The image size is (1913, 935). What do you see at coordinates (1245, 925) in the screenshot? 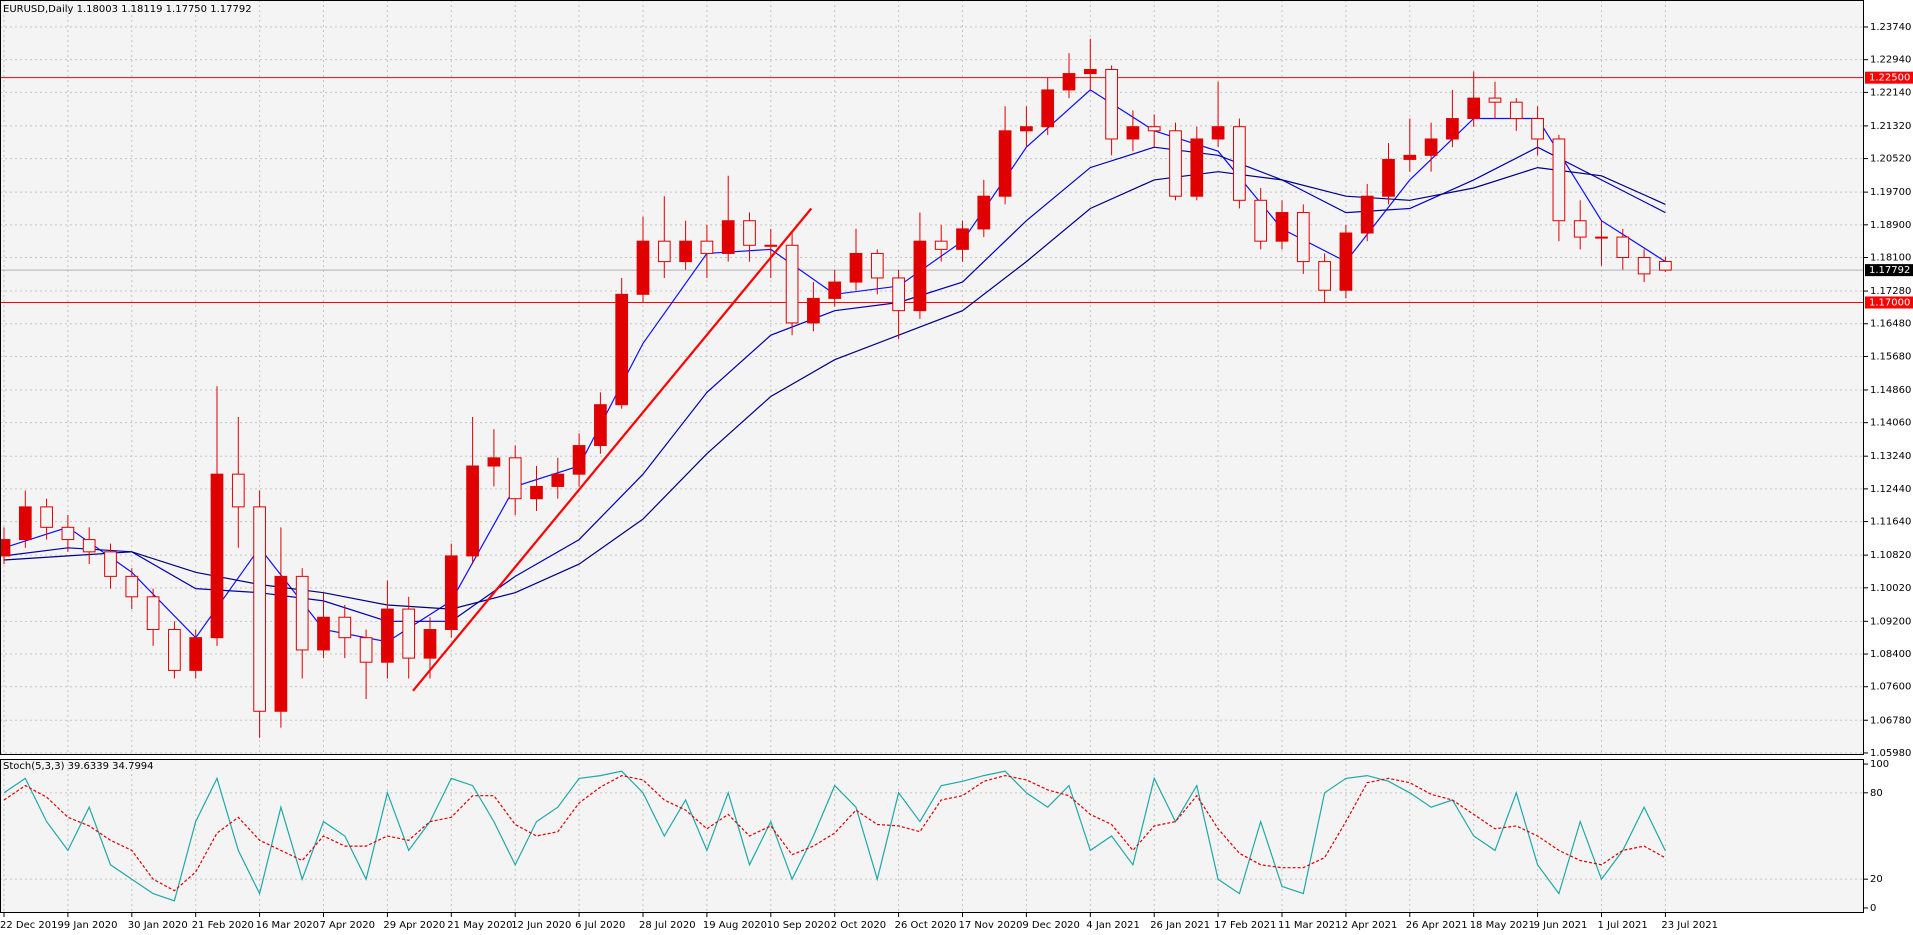
I see `x-tick-label: 17 Feb 2021` at bounding box center [1245, 925].